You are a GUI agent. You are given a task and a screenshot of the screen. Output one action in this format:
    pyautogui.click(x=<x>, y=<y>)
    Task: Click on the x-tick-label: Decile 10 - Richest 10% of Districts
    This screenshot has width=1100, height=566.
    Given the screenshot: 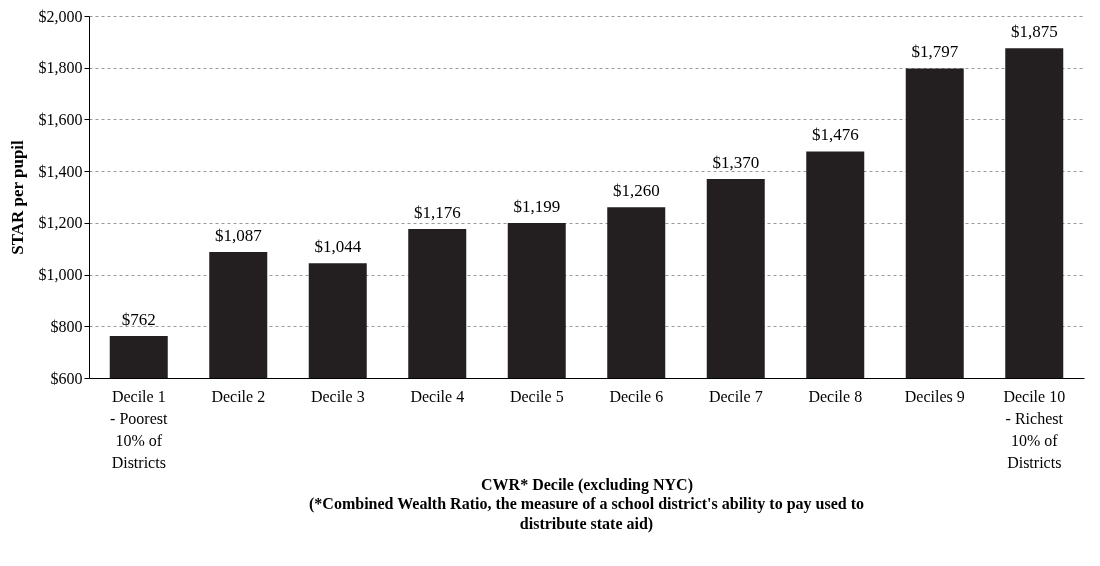 What is the action you would take?
    pyautogui.click(x=1034, y=429)
    